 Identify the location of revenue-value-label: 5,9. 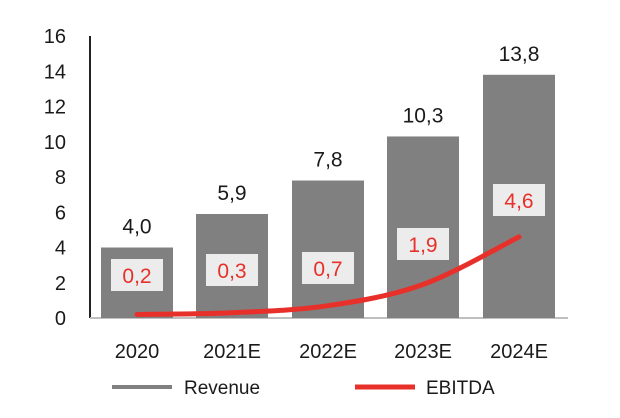
(231, 193).